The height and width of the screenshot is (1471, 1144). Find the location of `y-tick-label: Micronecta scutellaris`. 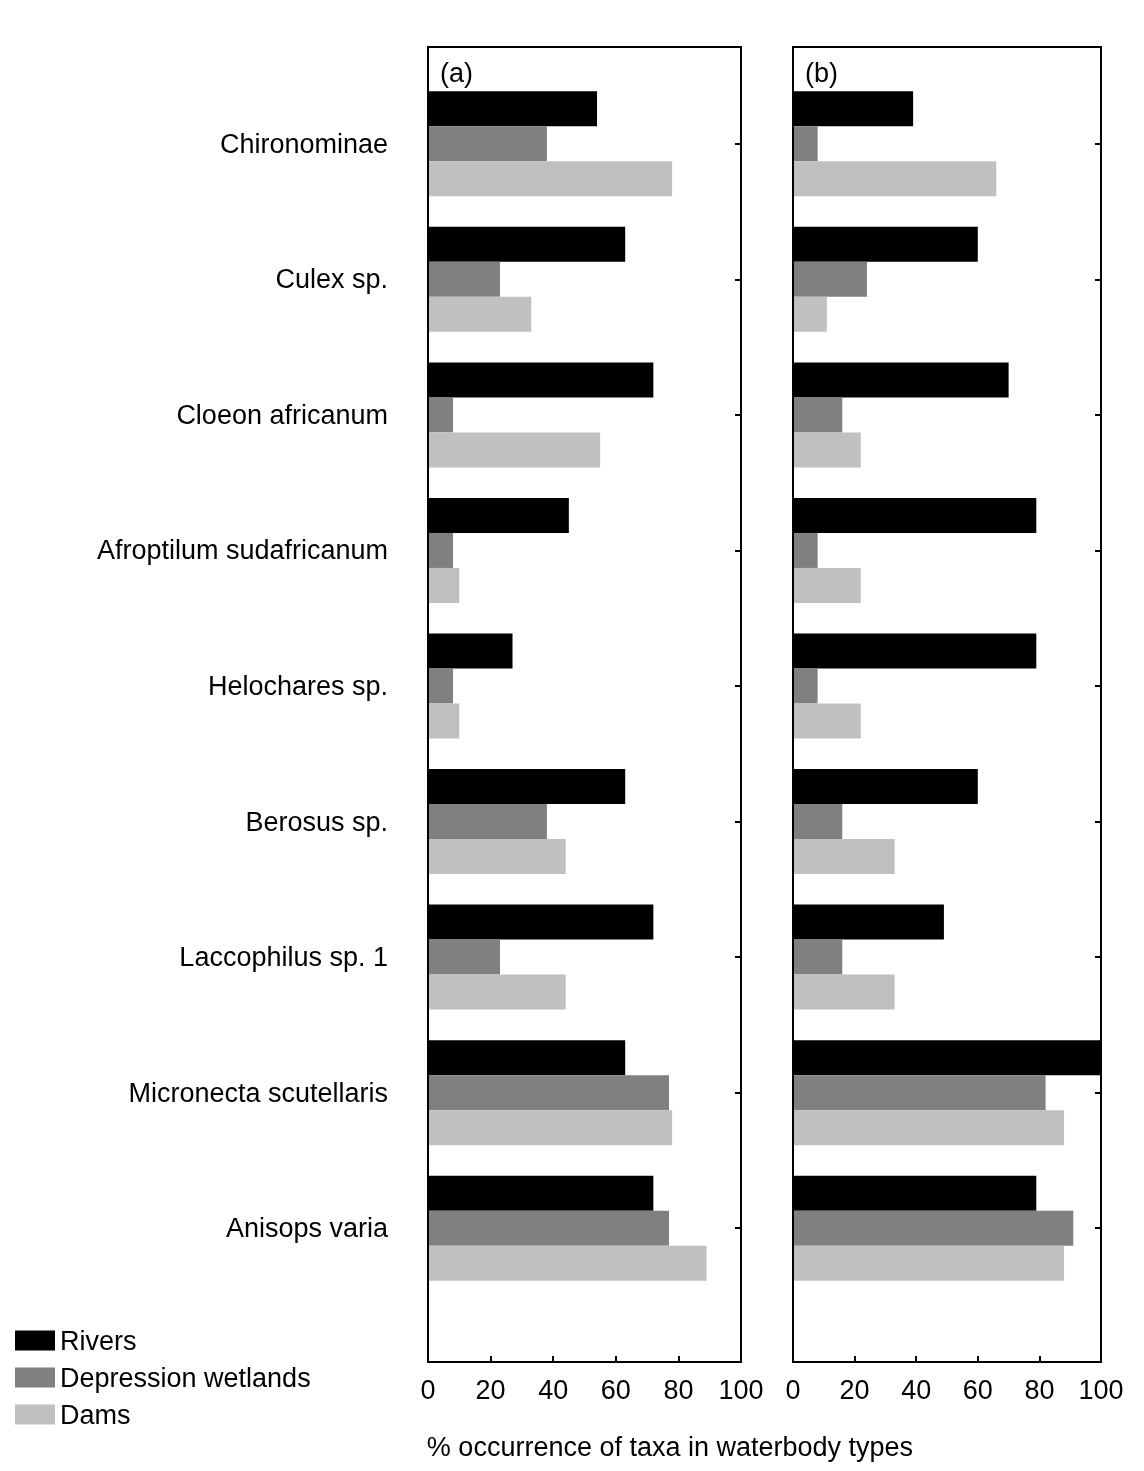

y-tick-label: Micronecta scutellaris is located at coordinates (258, 1092).